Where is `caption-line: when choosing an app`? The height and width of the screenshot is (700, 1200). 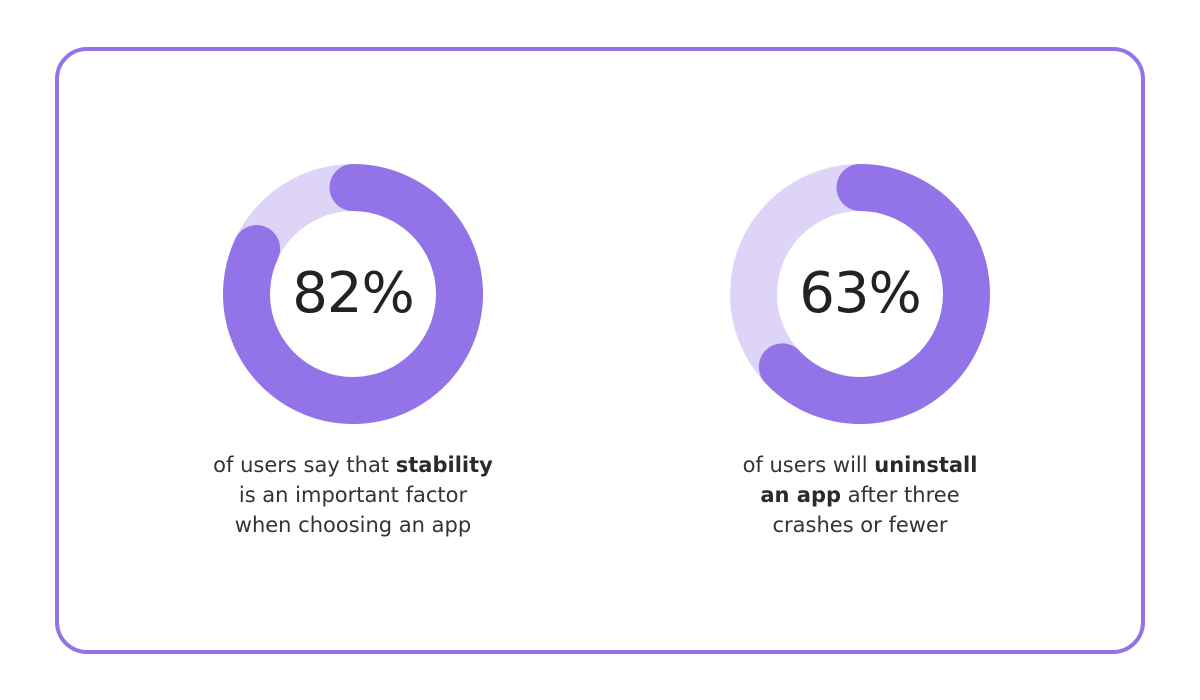
caption-line: when choosing an app is located at coordinates (353, 525).